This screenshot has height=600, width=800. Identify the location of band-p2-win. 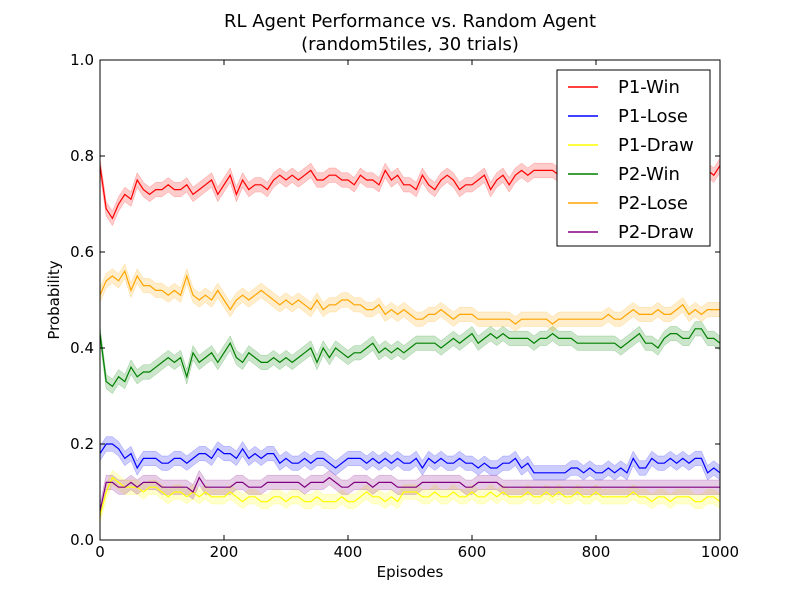
(410, 357).